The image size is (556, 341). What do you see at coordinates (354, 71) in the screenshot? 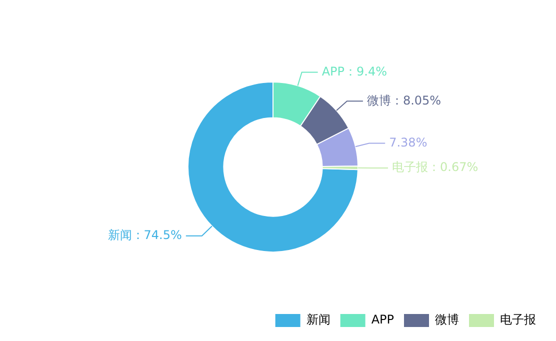
I see `data-label: APP：9.4%` at bounding box center [354, 71].